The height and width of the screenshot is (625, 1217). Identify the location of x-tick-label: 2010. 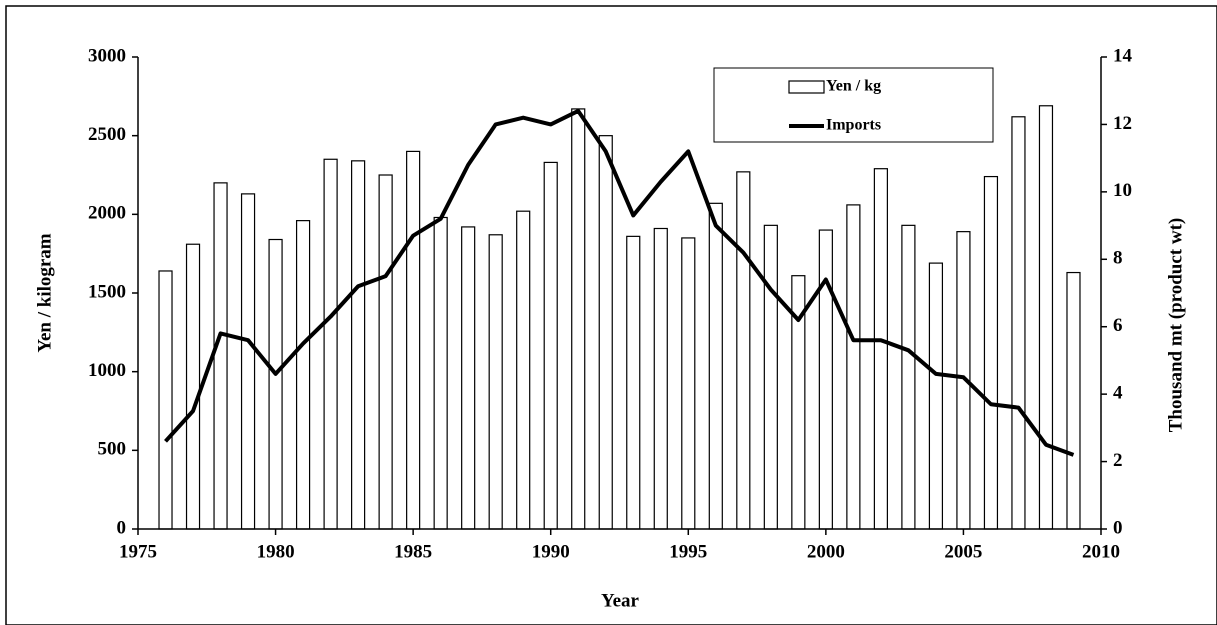
(1101, 551).